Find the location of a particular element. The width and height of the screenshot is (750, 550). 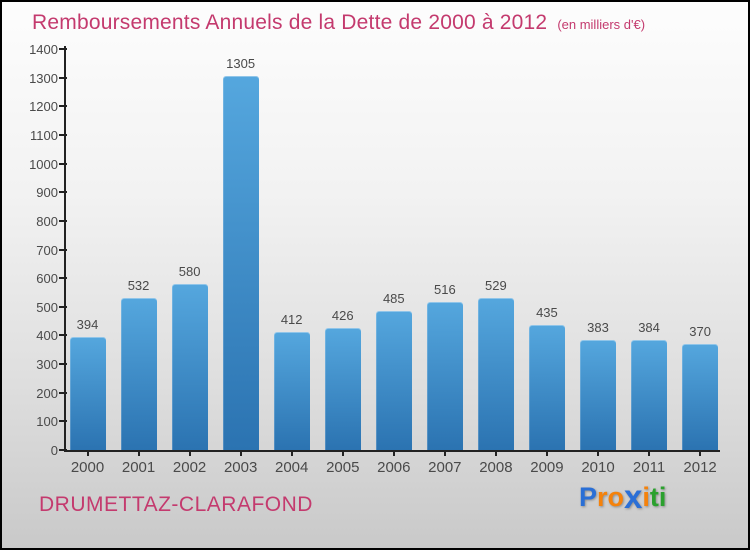

x-tick-label: 2012 is located at coordinates (700, 467).